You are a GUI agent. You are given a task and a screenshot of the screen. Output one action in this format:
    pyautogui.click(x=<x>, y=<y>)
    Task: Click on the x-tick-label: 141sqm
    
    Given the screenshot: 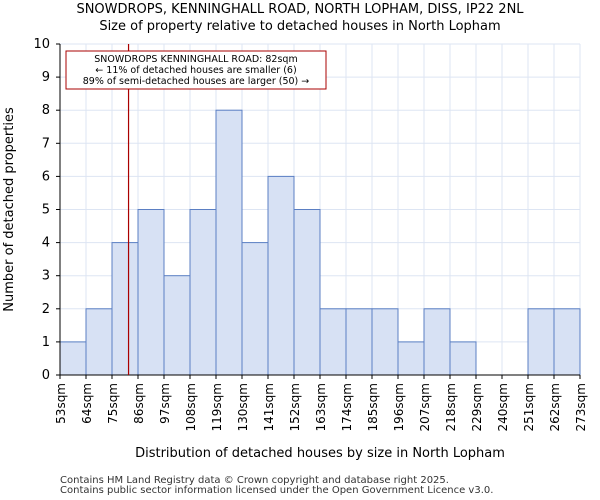 What is the action you would take?
    pyautogui.click(x=269, y=407)
    